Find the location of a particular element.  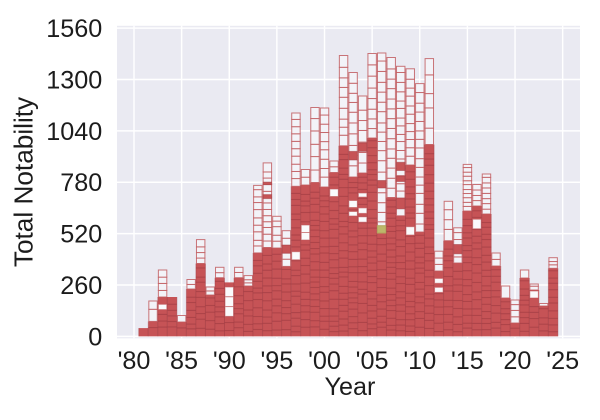

svg-text: 1560 is located at coordinates (74, 29).